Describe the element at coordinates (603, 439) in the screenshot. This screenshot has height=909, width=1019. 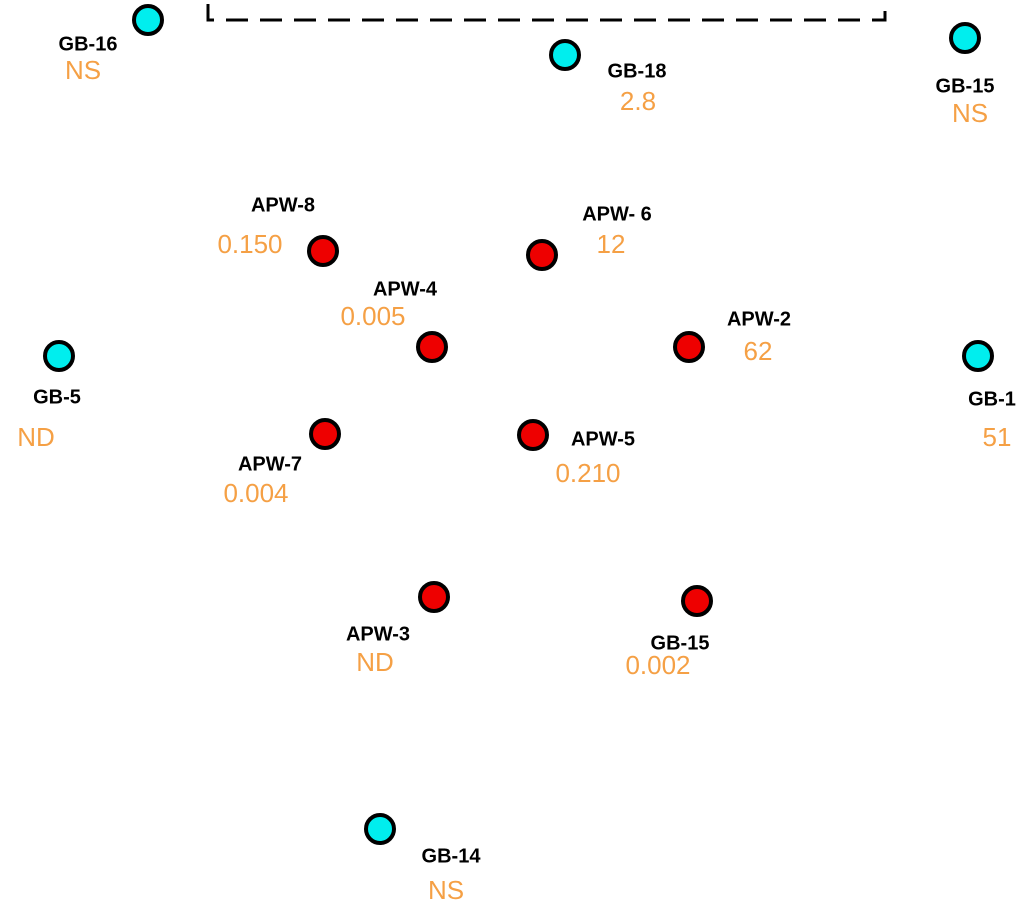
I see `well-label: APW-5` at that location.